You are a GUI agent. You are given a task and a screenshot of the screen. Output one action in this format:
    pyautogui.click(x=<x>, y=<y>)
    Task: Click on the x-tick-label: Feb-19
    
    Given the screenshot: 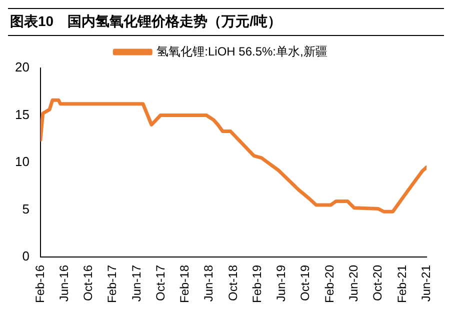 What is the action you would take?
    pyautogui.click(x=257, y=284)
    